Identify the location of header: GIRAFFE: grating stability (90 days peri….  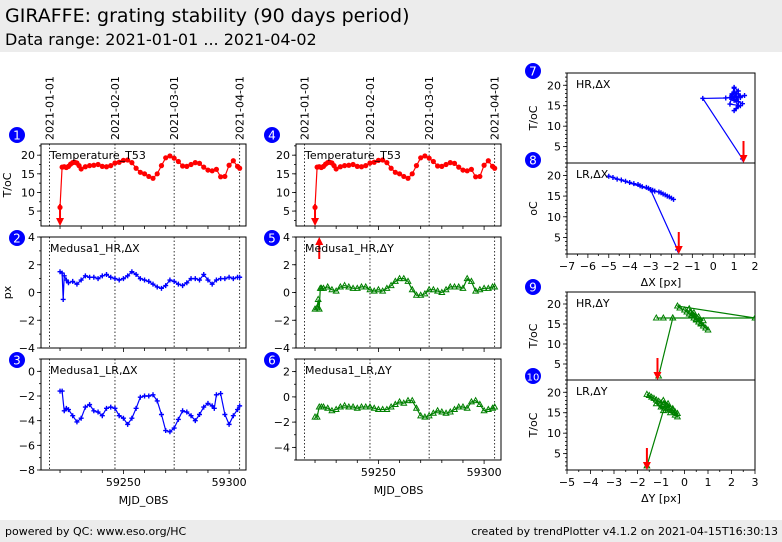
(391, 26).